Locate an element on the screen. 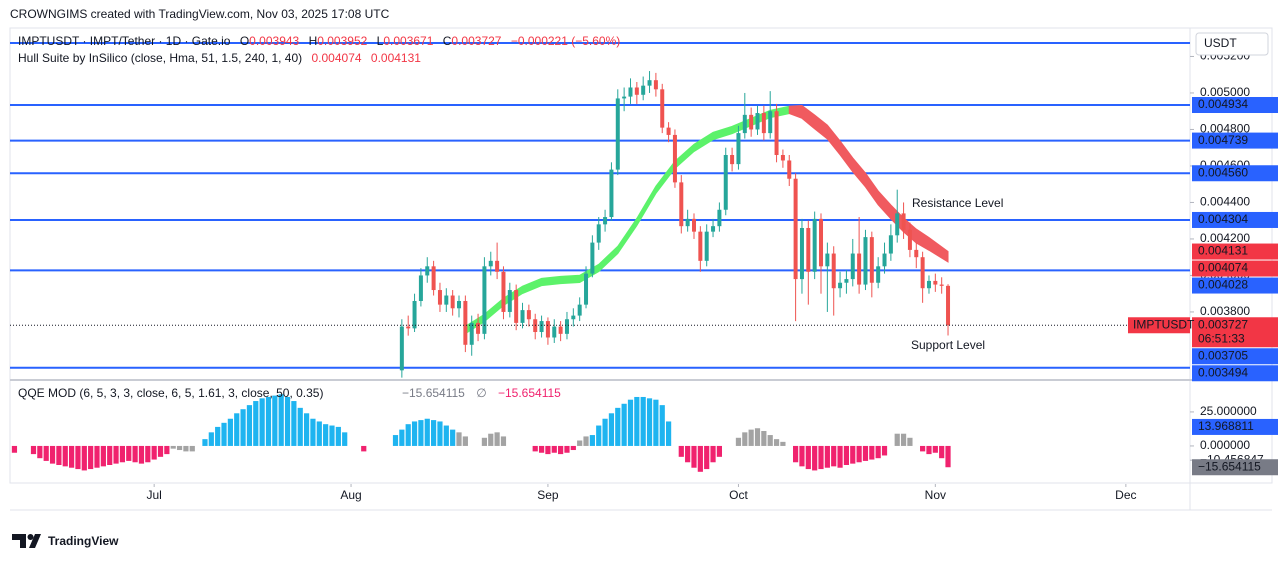 Image resolution: width=1281 pixels, height=571 pixels. ohlc-value: 0.003943 is located at coordinates (274, 41).